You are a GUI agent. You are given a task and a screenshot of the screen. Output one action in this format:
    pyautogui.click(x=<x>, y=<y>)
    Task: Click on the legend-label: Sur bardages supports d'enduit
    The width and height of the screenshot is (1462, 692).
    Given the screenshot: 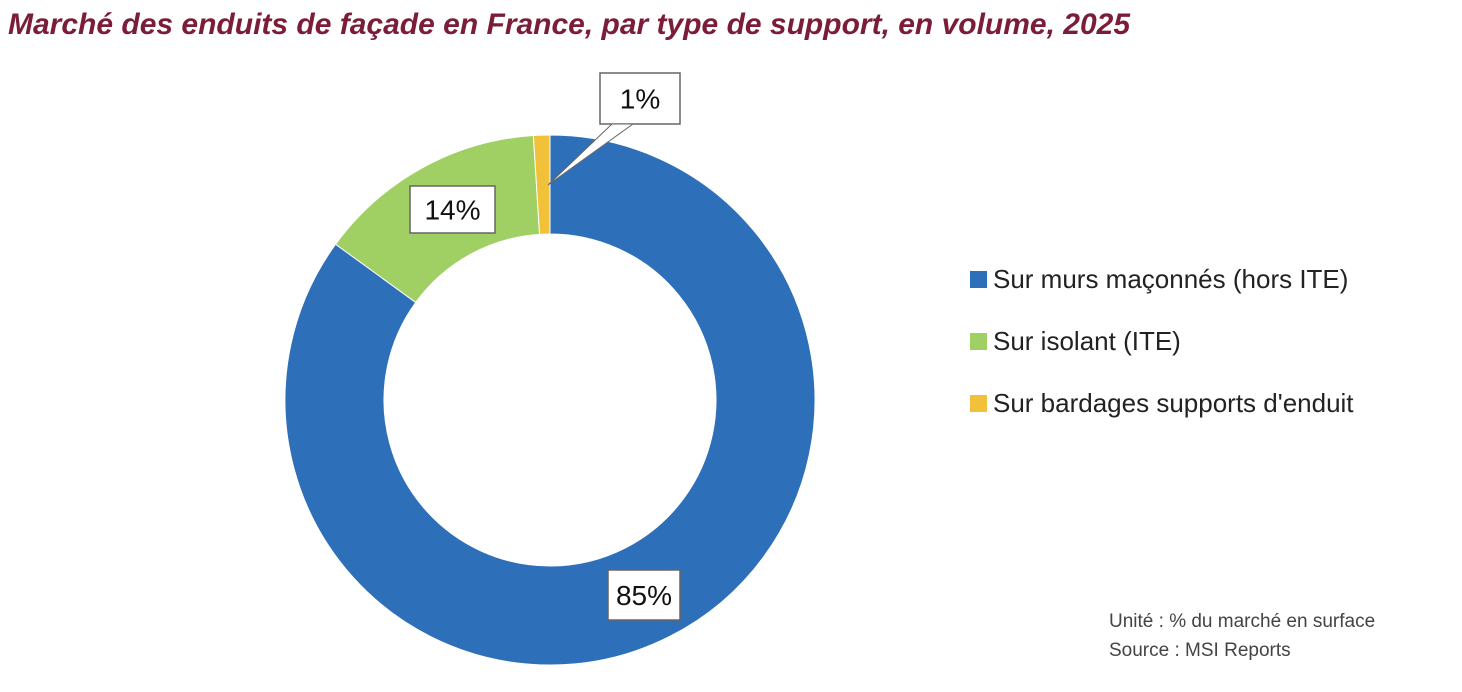 What is the action you would take?
    pyautogui.click(x=1173, y=402)
    